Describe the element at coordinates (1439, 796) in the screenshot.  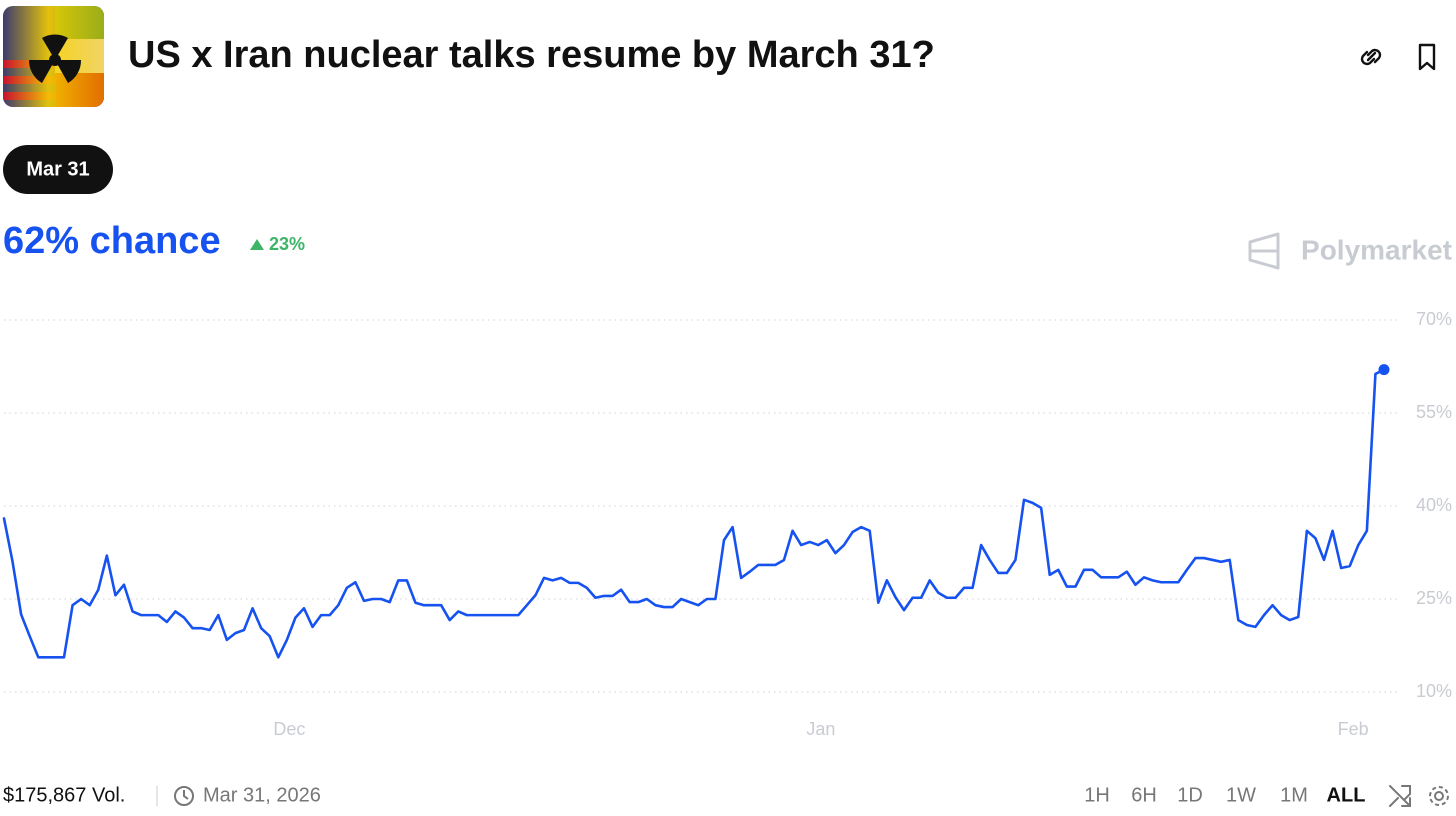
I see `settings-icon` at that location.